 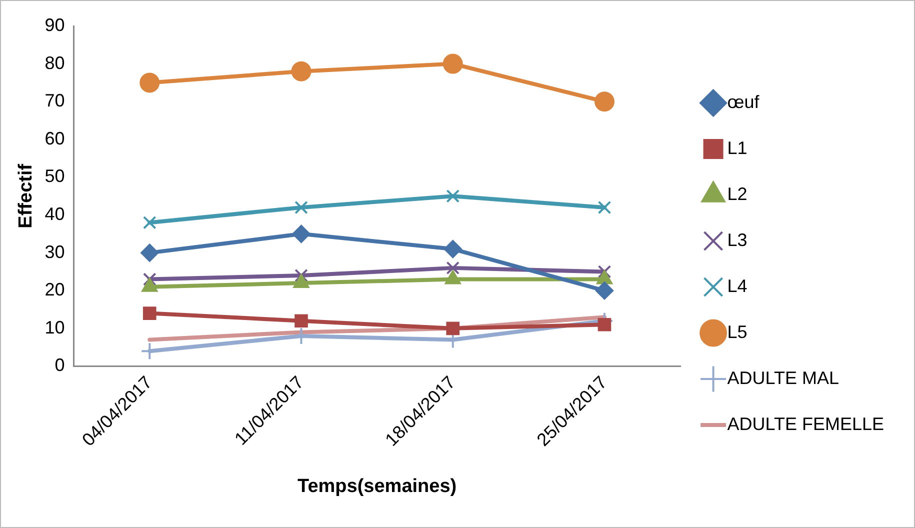 I want to click on y-tick-label: 60, so click(x=54, y=138).